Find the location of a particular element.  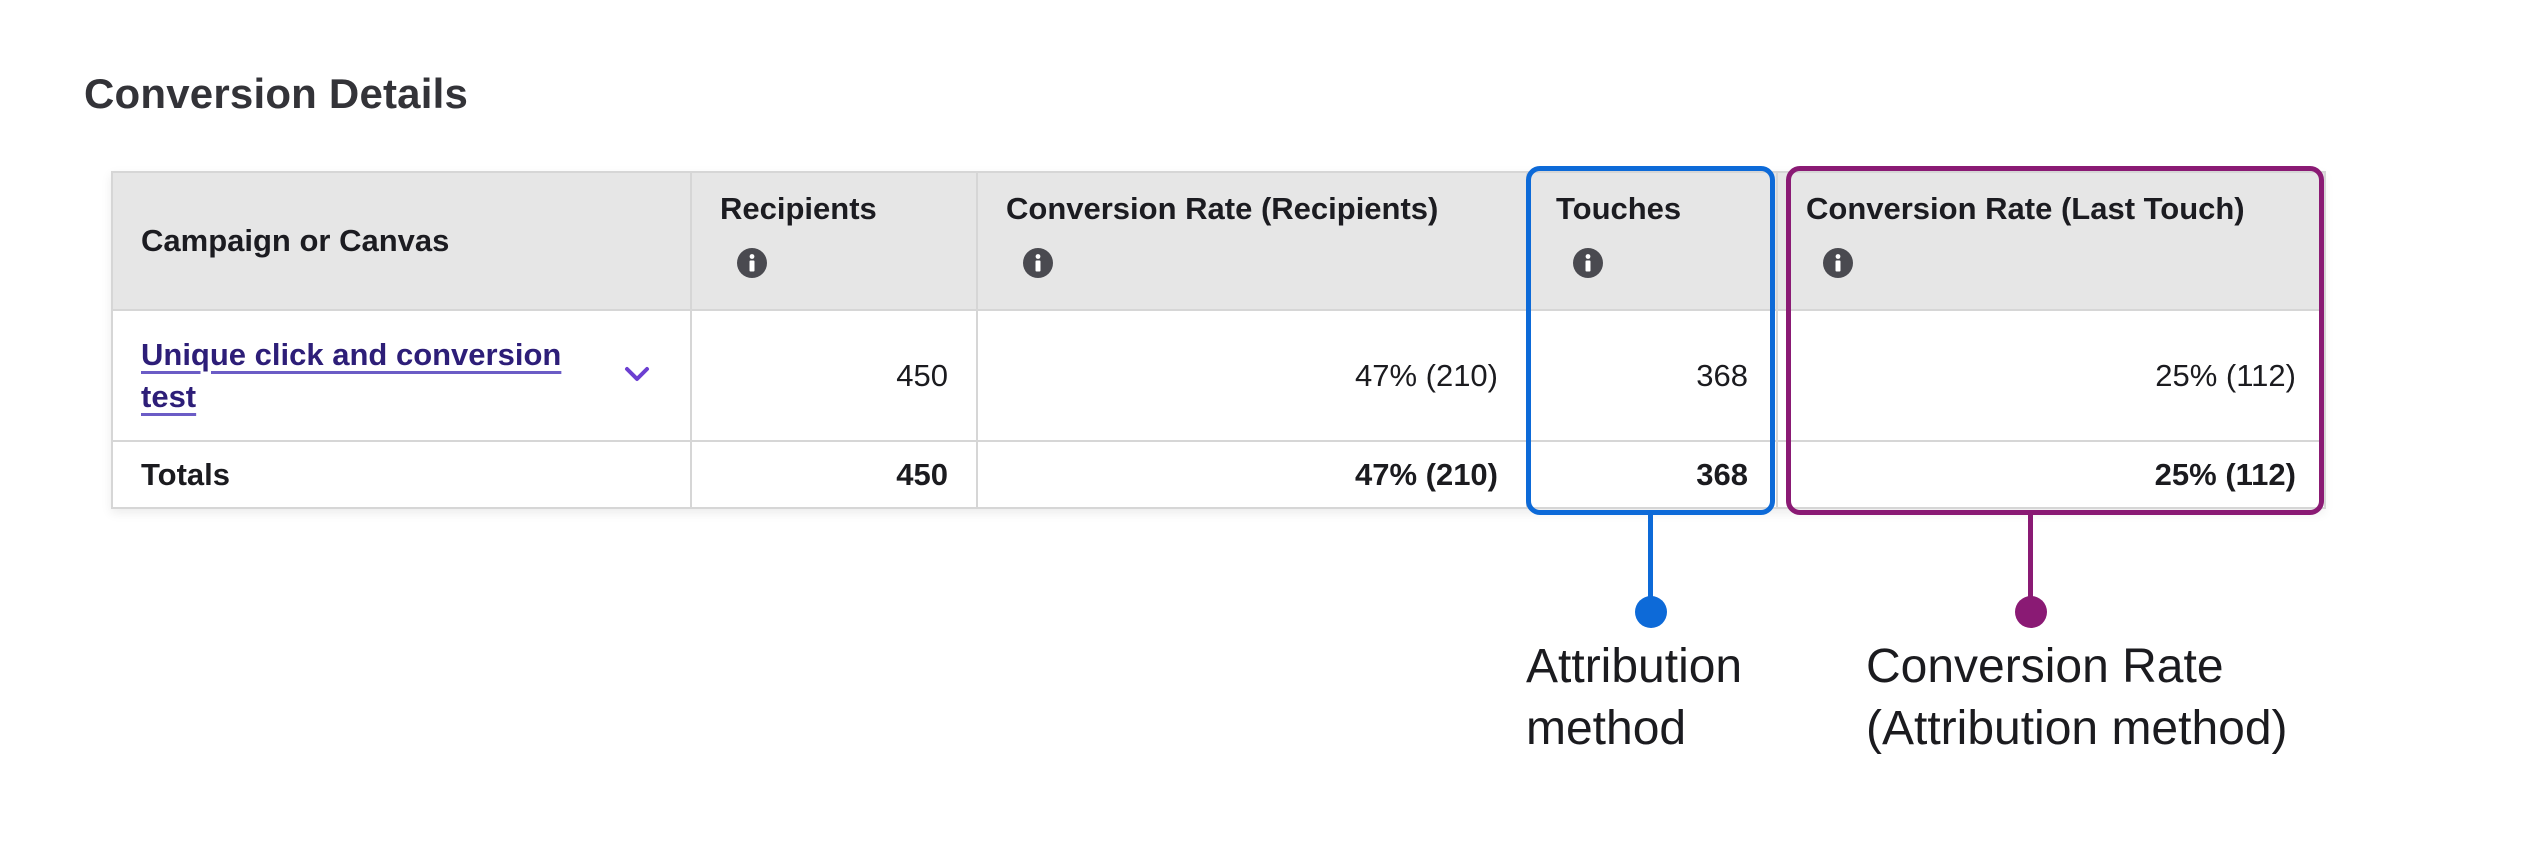

totals-label: Totals is located at coordinates (401, 474).